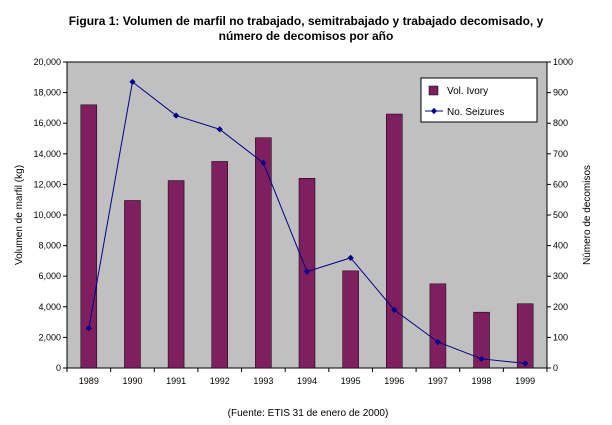 The width and height of the screenshot is (612, 425). I want to click on x-tick-label: 1997, so click(438, 381).